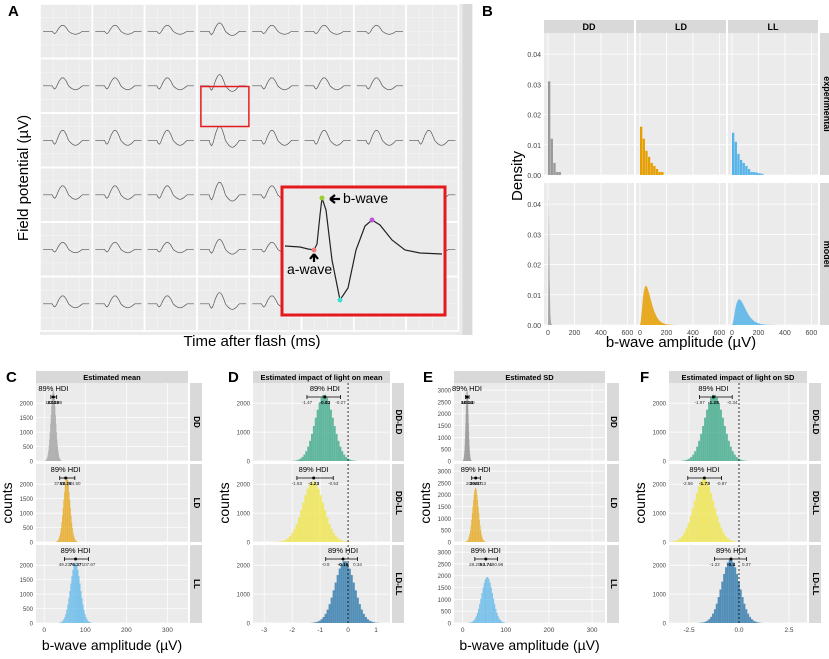  I want to click on x-tick-label: -2.5, so click(689, 630).